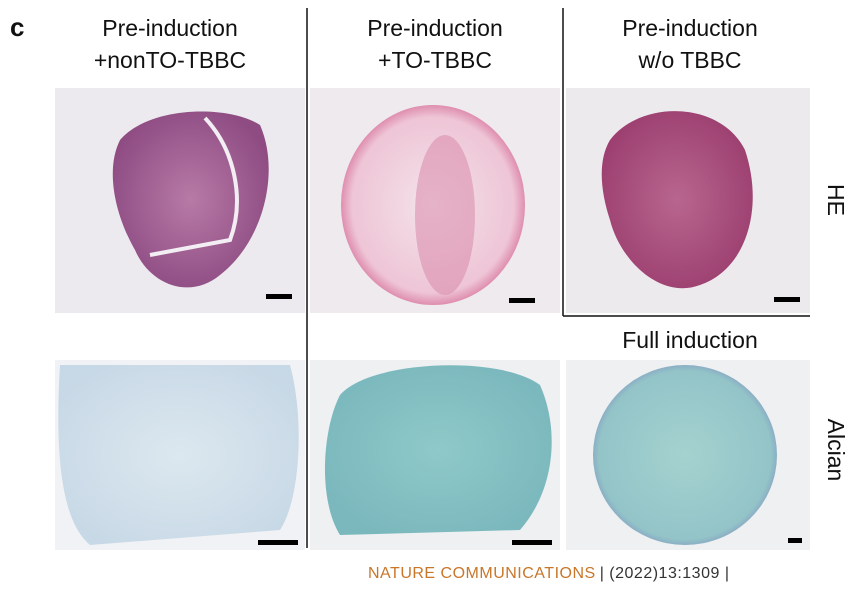  I want to click on row-label: Alcian, so click(836, 450).